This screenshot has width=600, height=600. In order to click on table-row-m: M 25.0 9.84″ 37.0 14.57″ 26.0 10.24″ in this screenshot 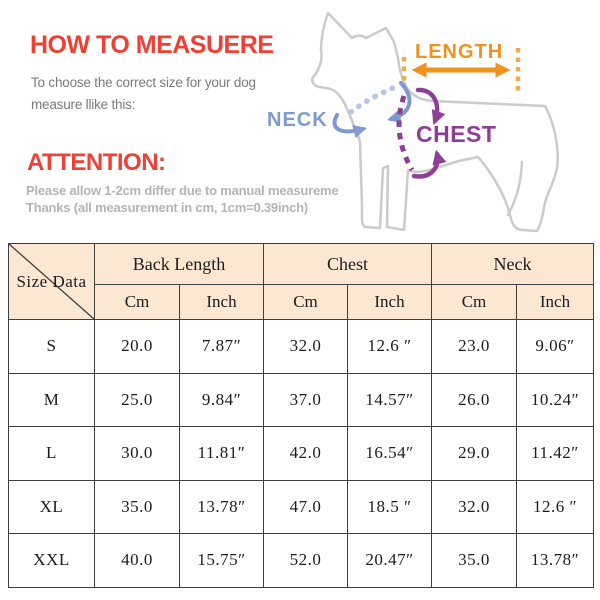, I will do `click(301, 399)`.